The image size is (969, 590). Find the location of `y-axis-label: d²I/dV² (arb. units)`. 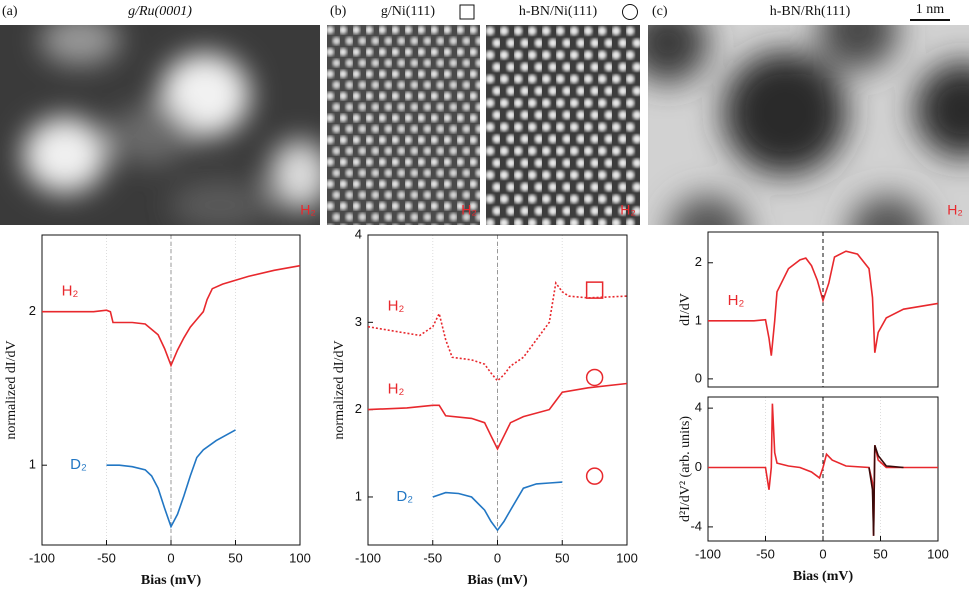

y-axis-label: d²I/dV² (arb. units) is located at coordinates (685, 469).